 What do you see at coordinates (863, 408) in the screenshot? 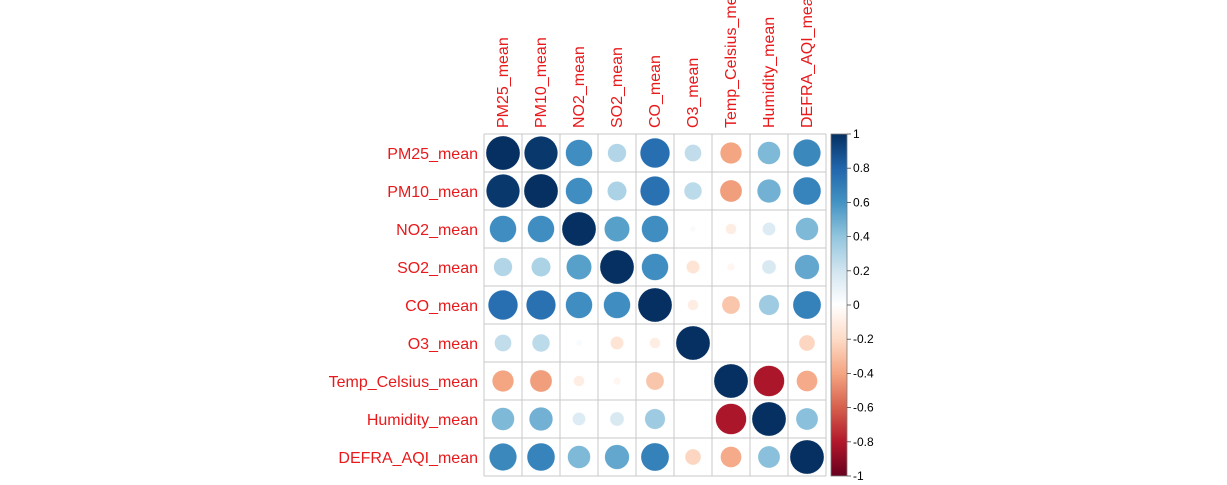
I see `colorbar-tick-label: -0.6` at bounding box center [863, 408].